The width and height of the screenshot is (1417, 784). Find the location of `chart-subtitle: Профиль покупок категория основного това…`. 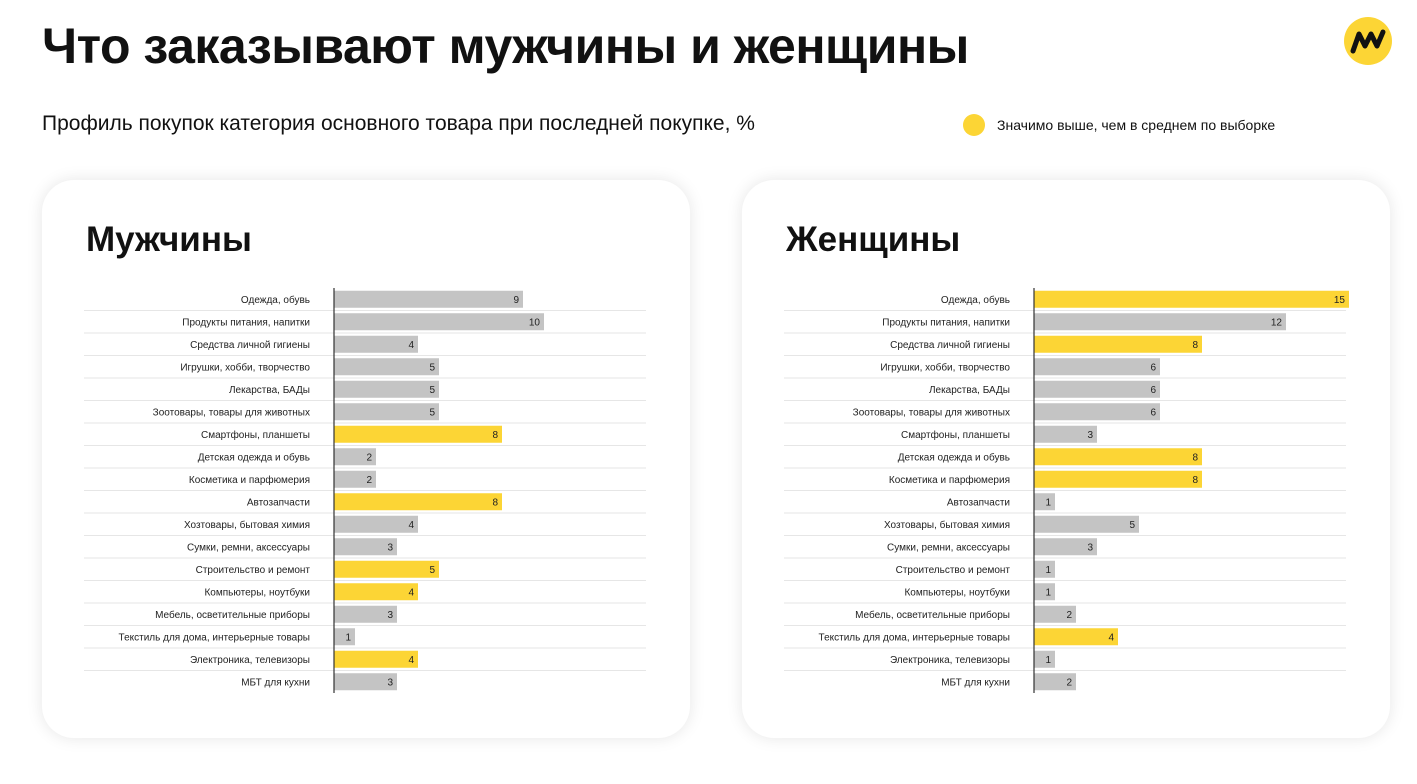

chart-subtitle: Профиль покупок категория основного това… is located at coordinates (398, 123).